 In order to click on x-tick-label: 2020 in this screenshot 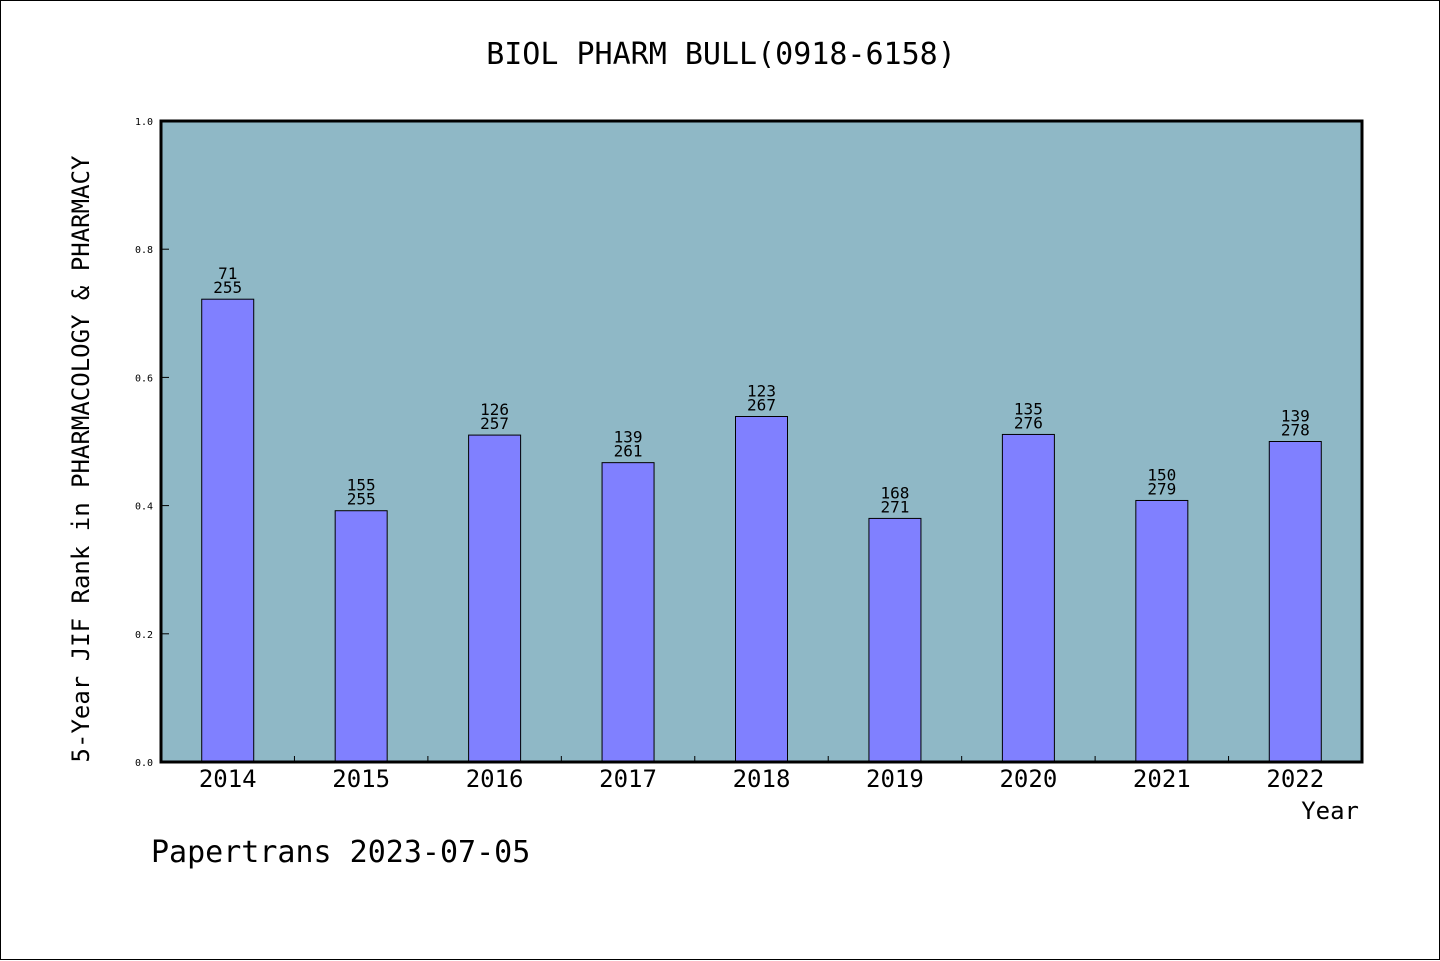, I will do `click(1028, 779)`.